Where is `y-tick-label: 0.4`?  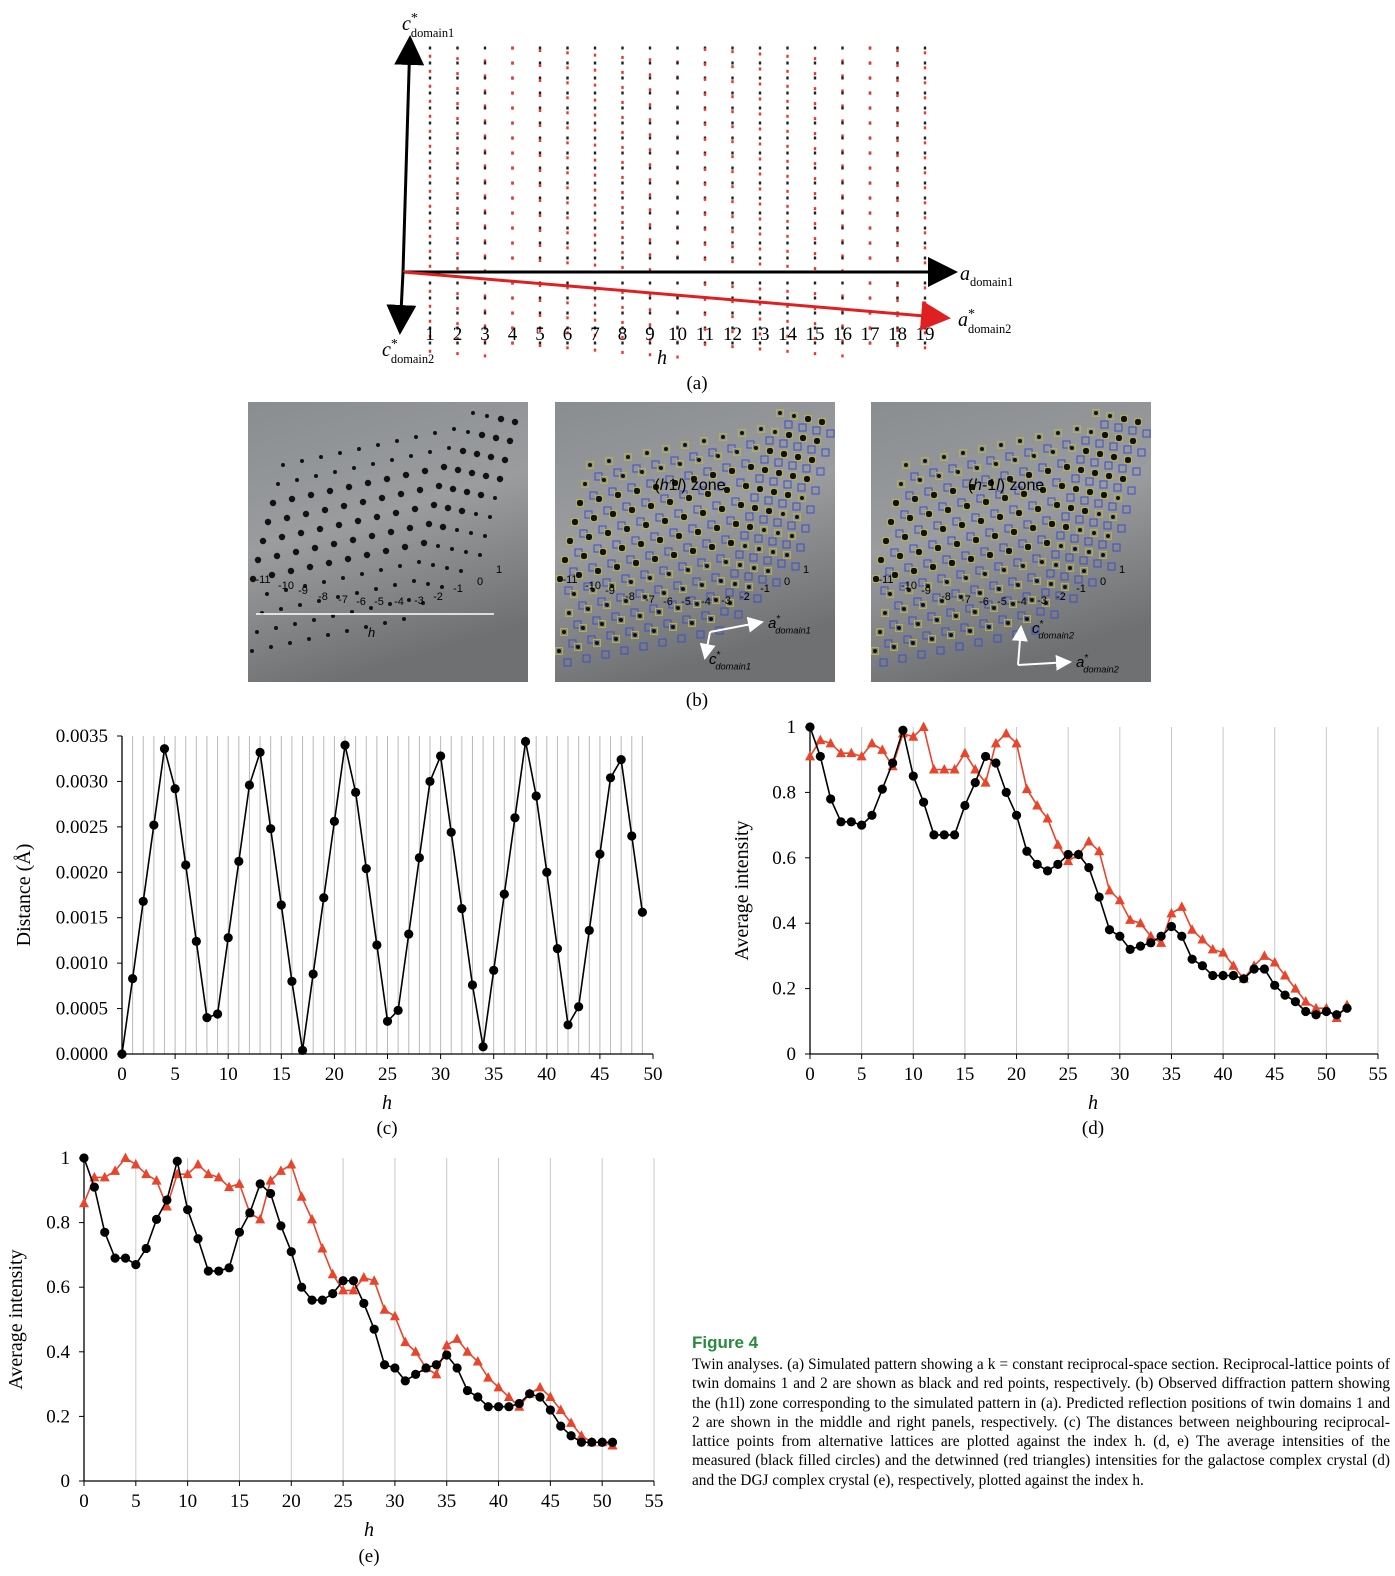 y-tick-label: 0.4 is located at coordinates (784, 923).